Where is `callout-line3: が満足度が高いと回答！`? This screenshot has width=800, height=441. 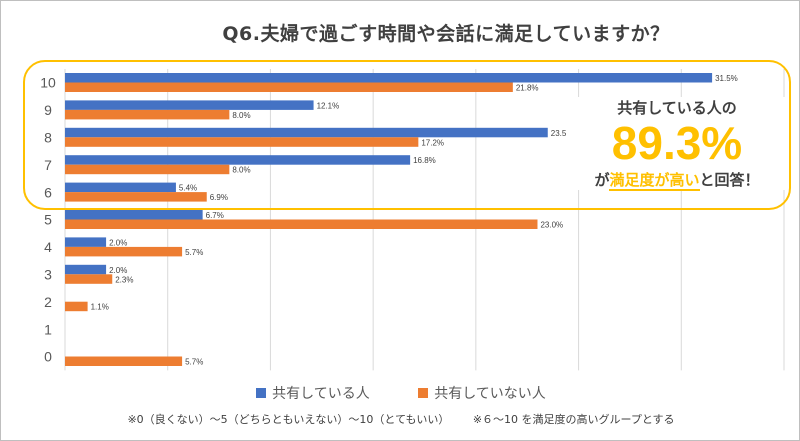
callout-line3: が満足度が高いと回答！ is located at coordinates (677, 180).